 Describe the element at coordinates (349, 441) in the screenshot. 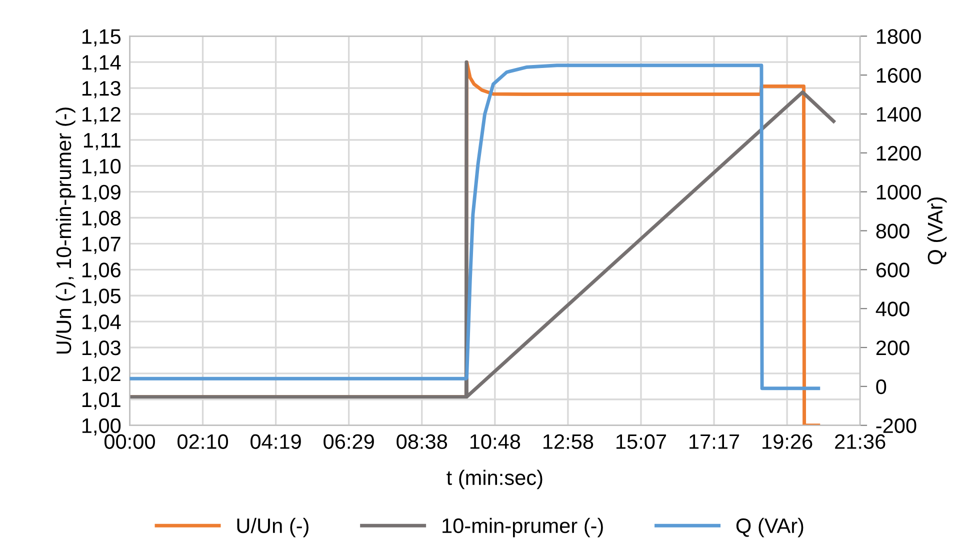

I see `x-tick-label: 06:29` at that location.